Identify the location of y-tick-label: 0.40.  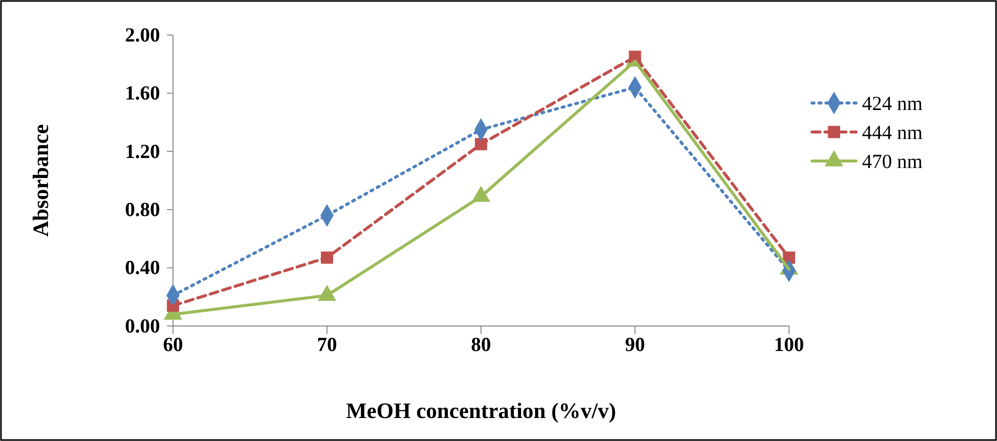
(142, 268).